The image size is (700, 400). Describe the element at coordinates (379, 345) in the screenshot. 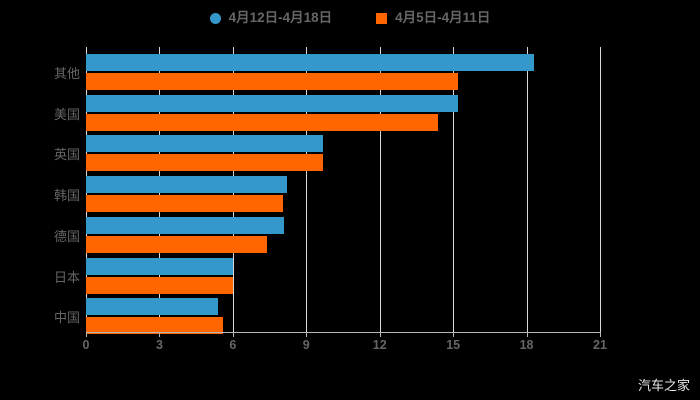

I see `x-axis-label: 12` at that location.